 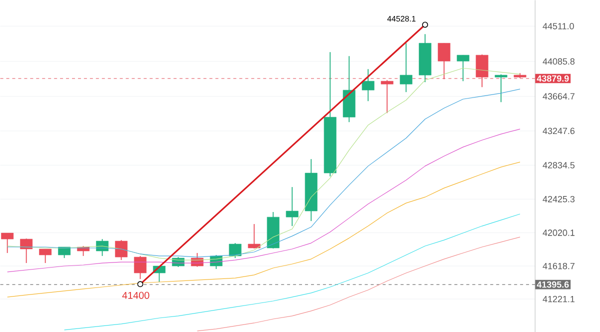 What do you see at coordinates (558, 299) in the screenshot?
I see `y-tick-label: 41221.1` at bounding box center [558, 299].